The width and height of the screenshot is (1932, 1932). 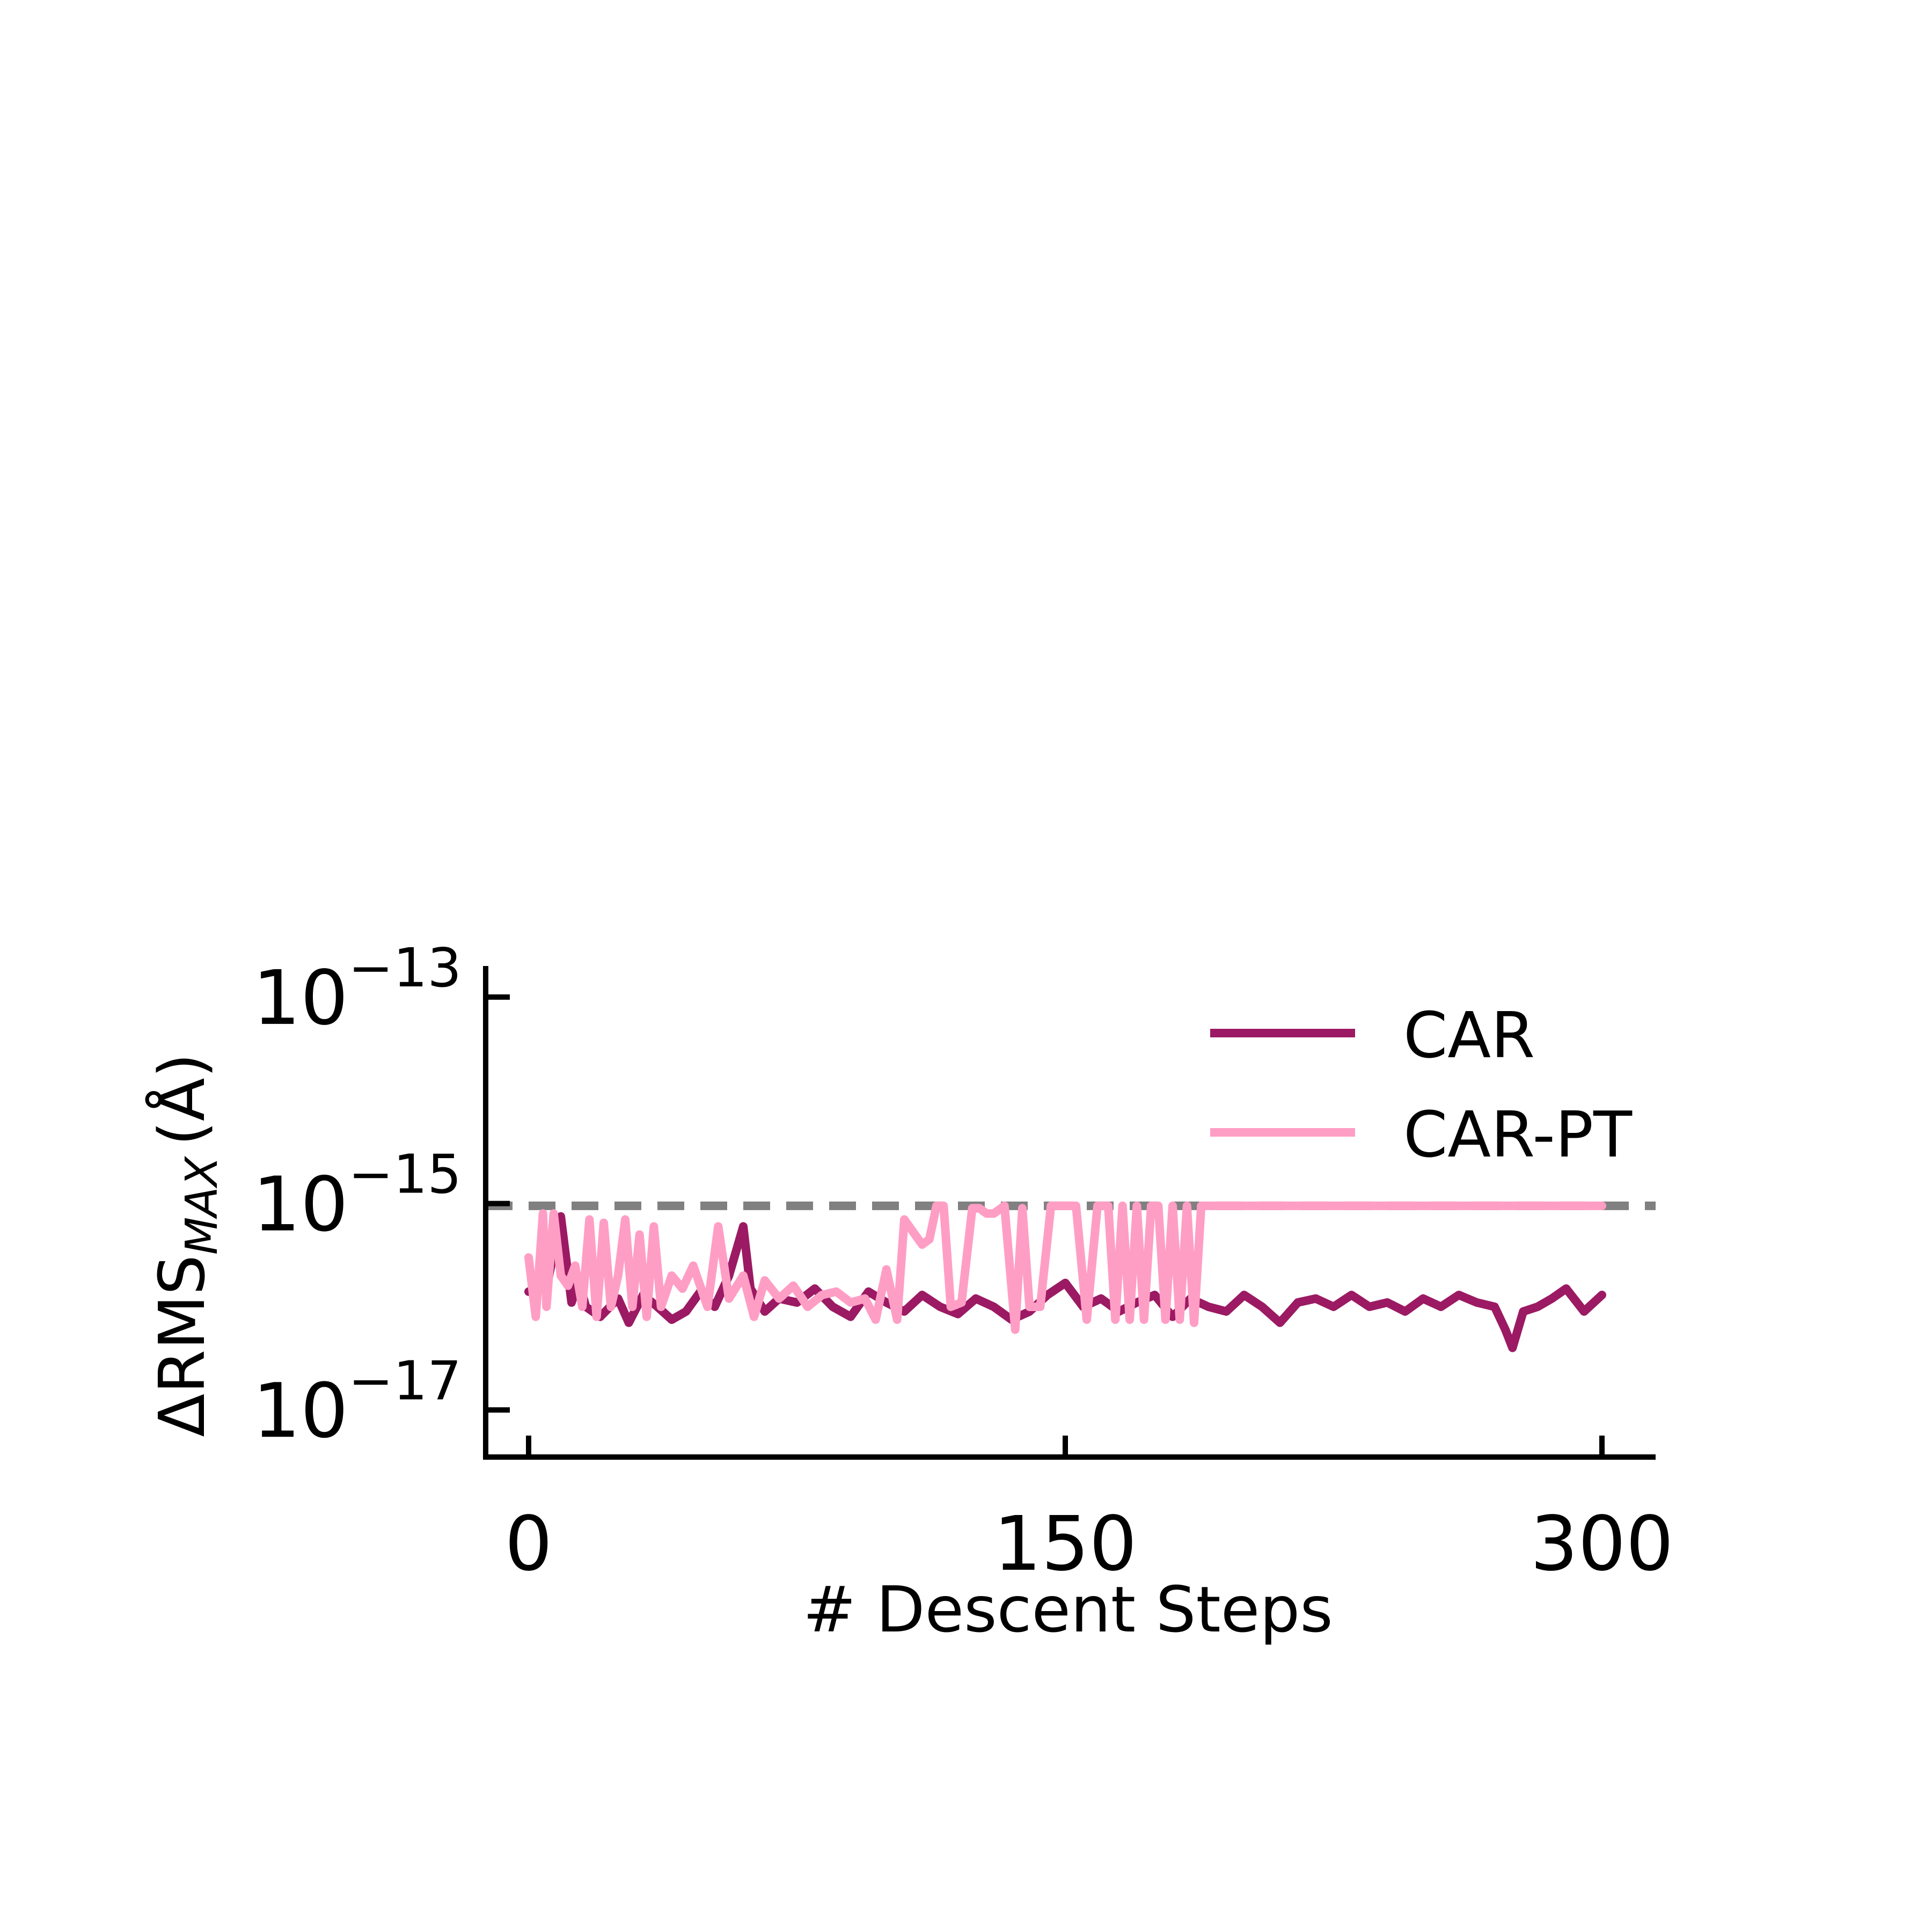 What do you see at coordinates (182, 1099) in the screenshot?
I see `y-axis-title-unit: (Å)` at bounding box center [182, 1099].